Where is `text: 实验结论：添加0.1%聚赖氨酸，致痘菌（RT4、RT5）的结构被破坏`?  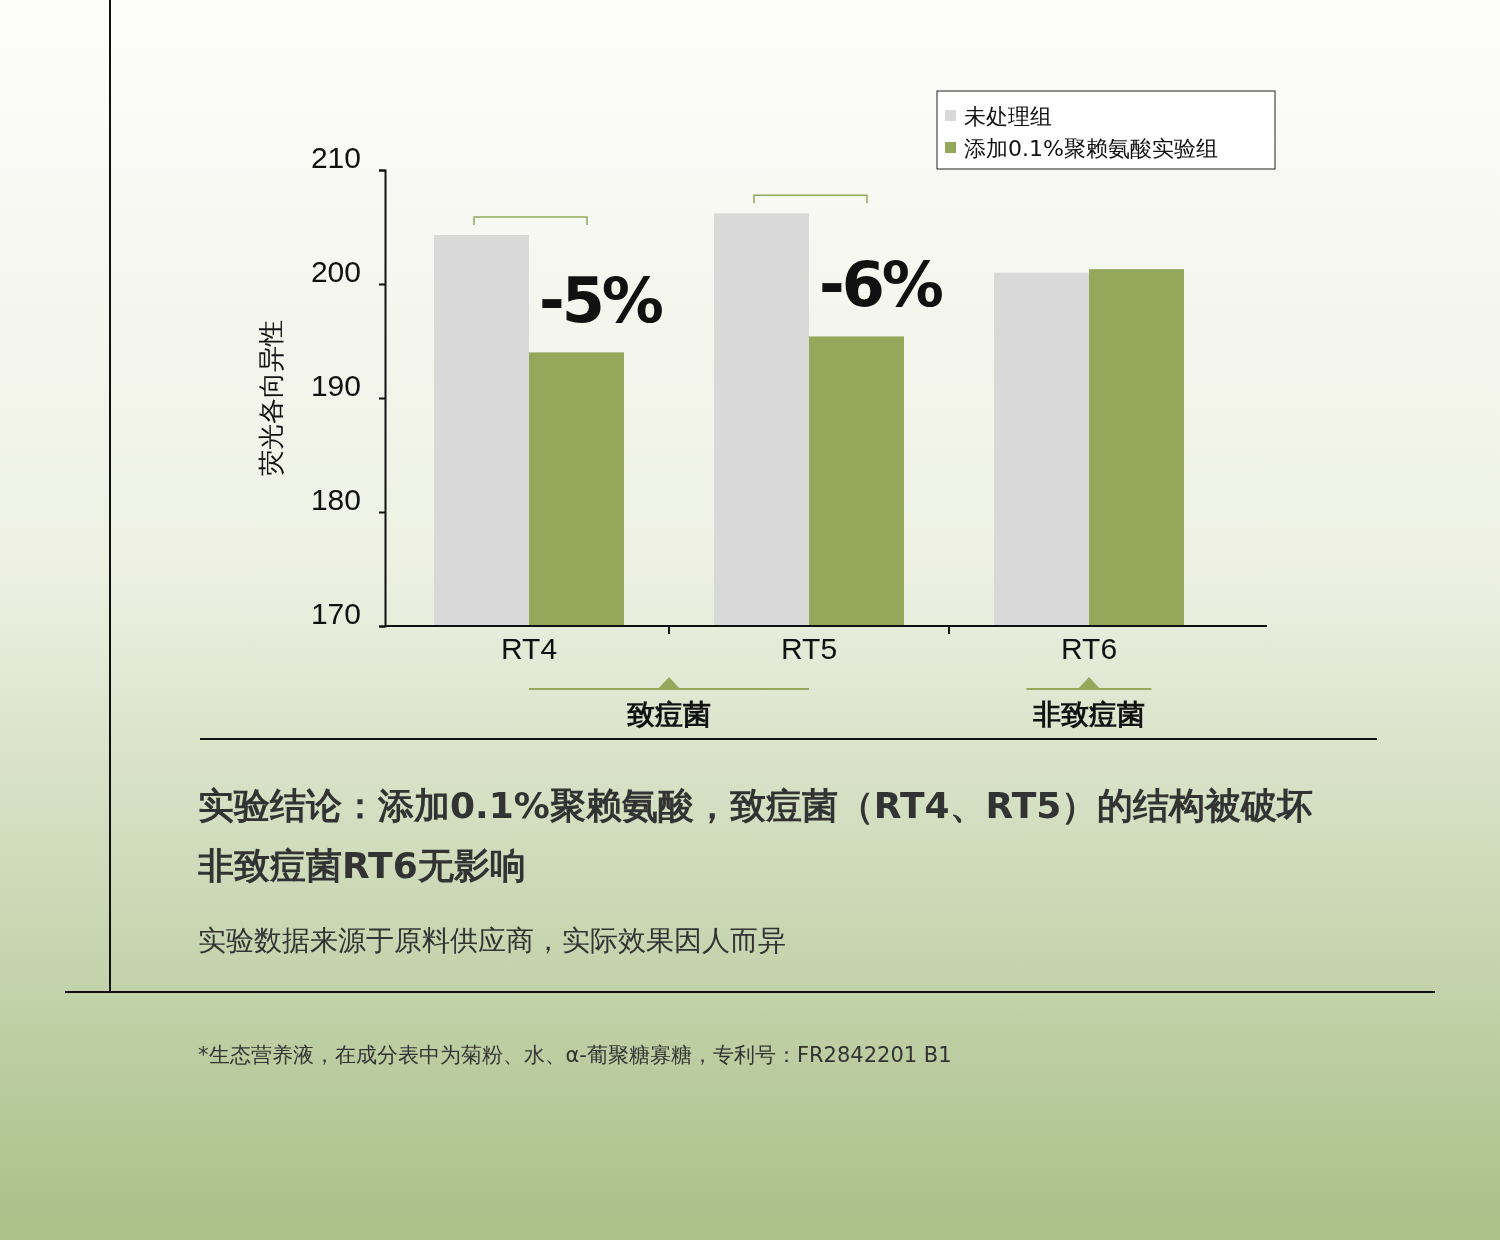
text: 实验结论：添加0.1%聚赖氨酸，致痘菌（RT4、RT5）的结构被破坏 is located at coordinates (756, 805).